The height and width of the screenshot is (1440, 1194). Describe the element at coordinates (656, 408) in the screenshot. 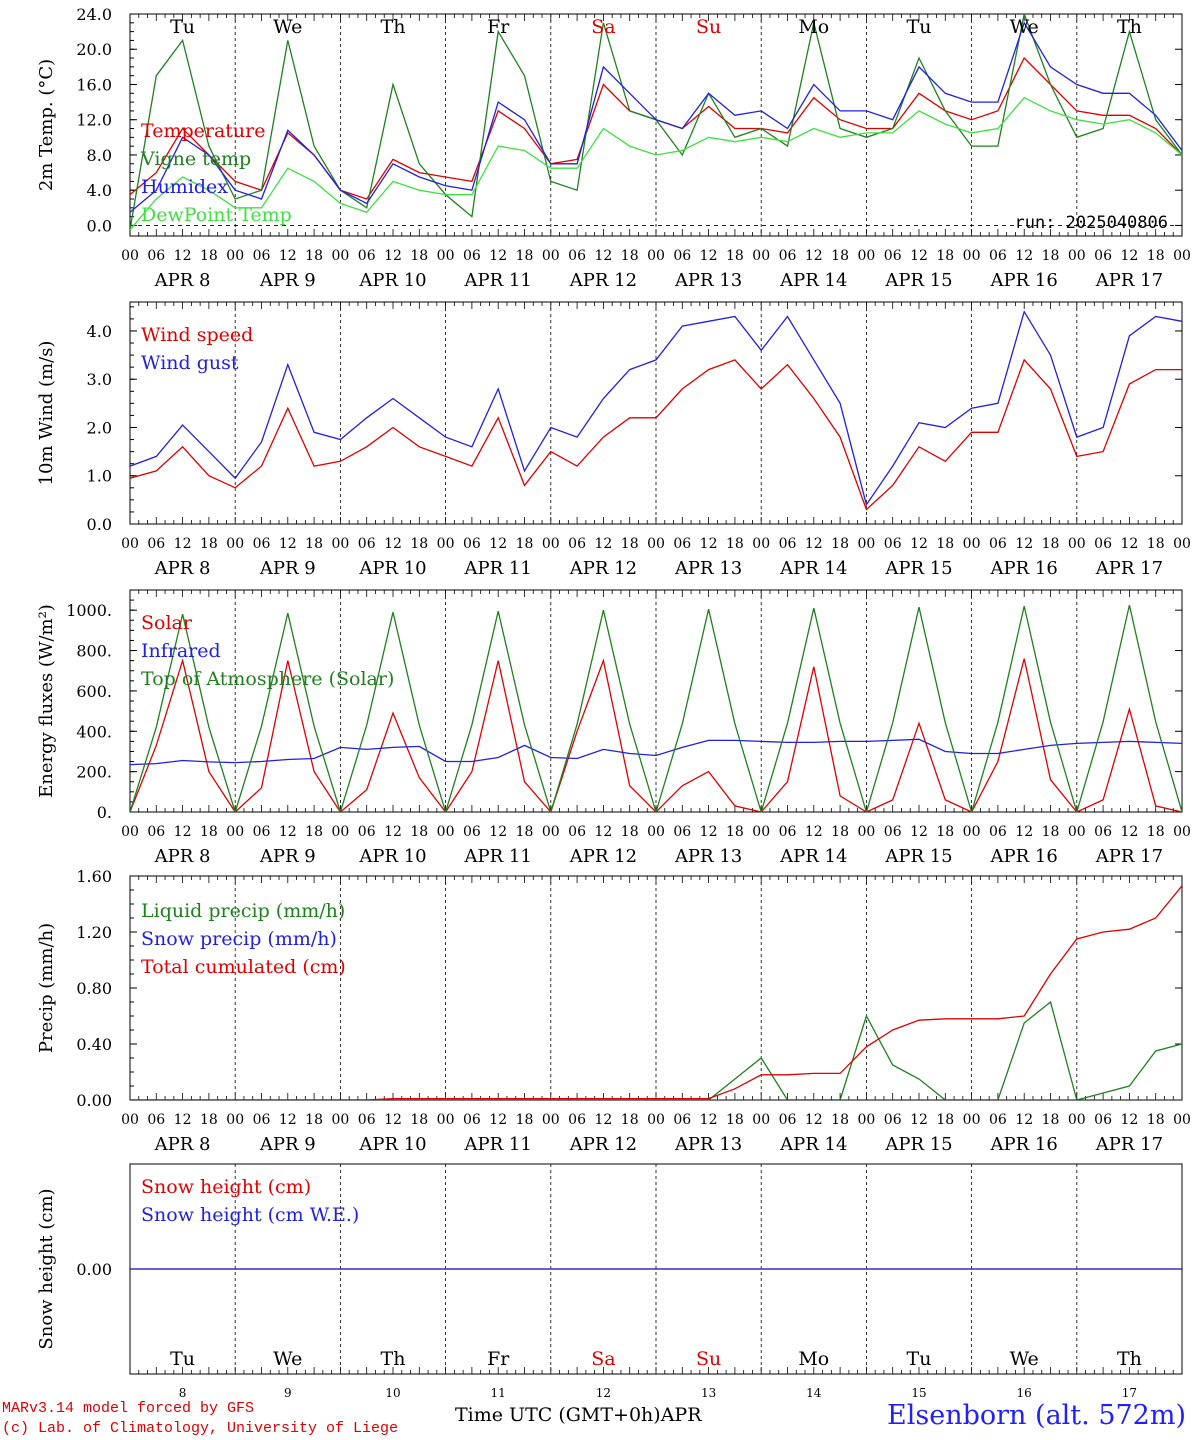

I see `series-line-wind-gust` at that location.